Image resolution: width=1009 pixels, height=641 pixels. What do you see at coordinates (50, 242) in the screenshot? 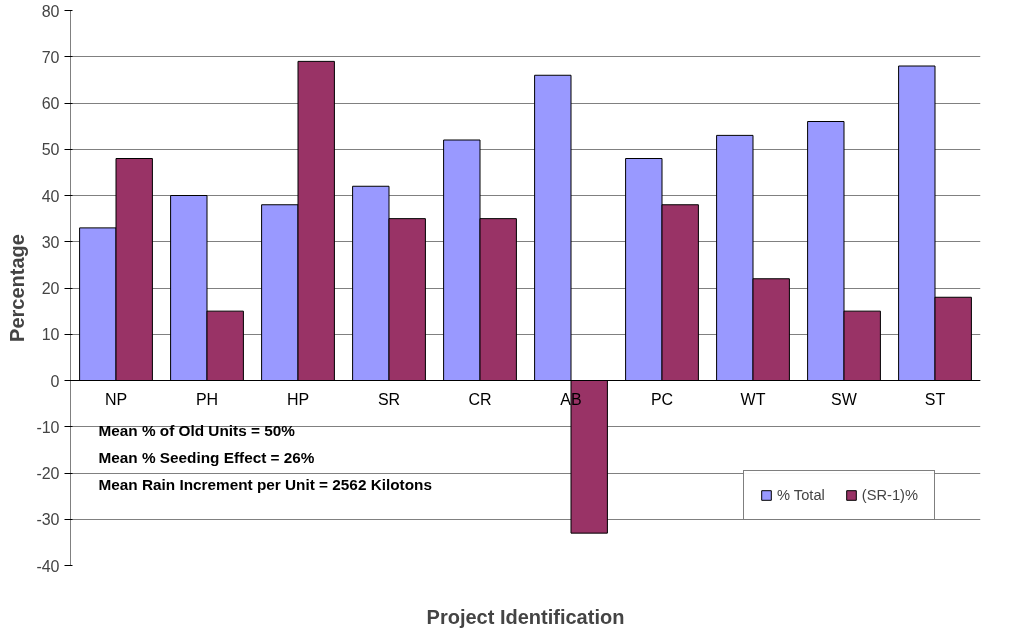
I see `y-tick-label: 30` at bounding box center [50, 242].